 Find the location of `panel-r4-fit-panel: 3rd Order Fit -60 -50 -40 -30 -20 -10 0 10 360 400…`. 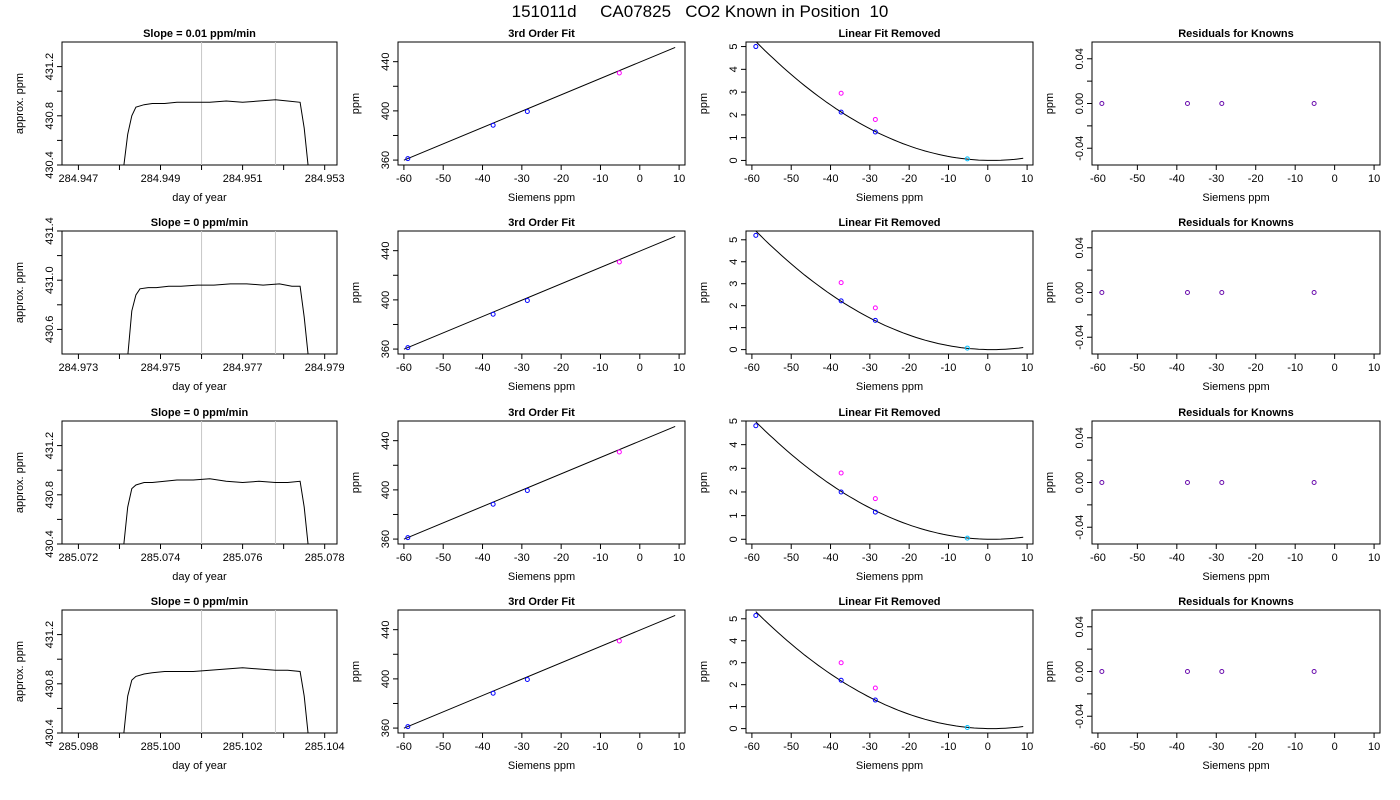

panel-r4-fit-panel: 3rd Order Fit -60 -50 -40 -30 -20 -10 0 10 360 400… is located at coordinates (518, 684).